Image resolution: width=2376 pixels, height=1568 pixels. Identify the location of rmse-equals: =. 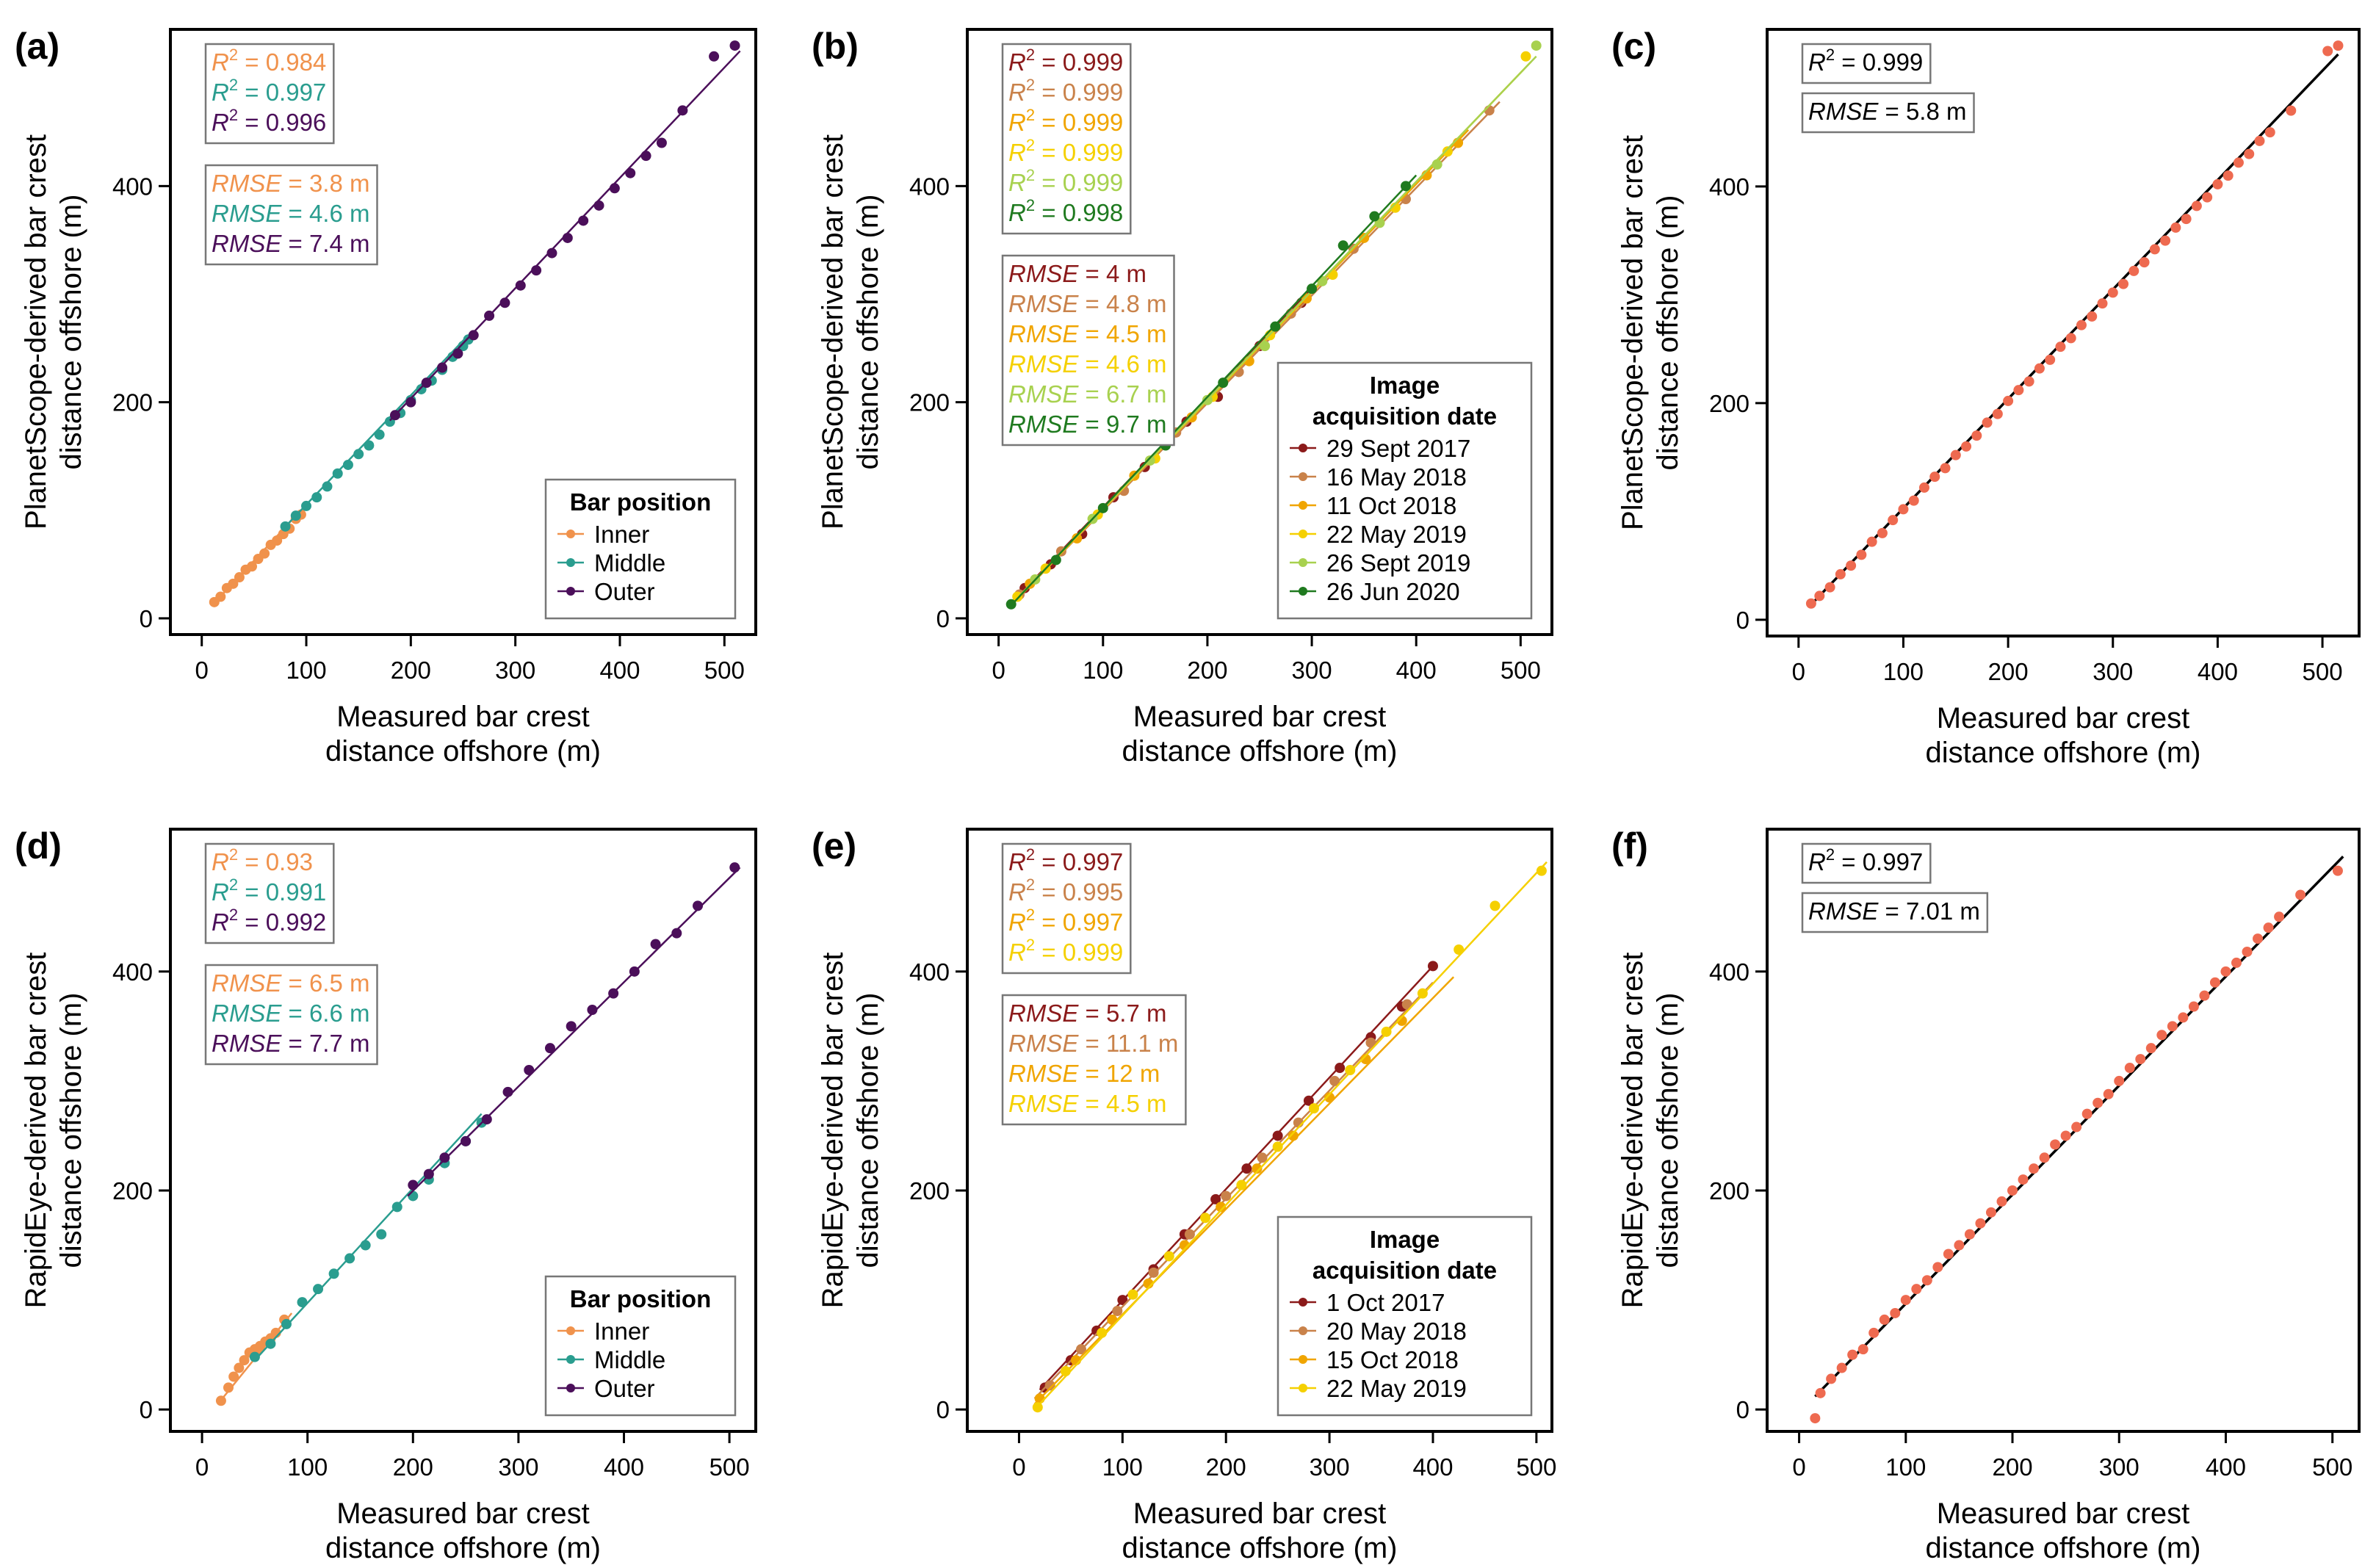
(1092, 303).